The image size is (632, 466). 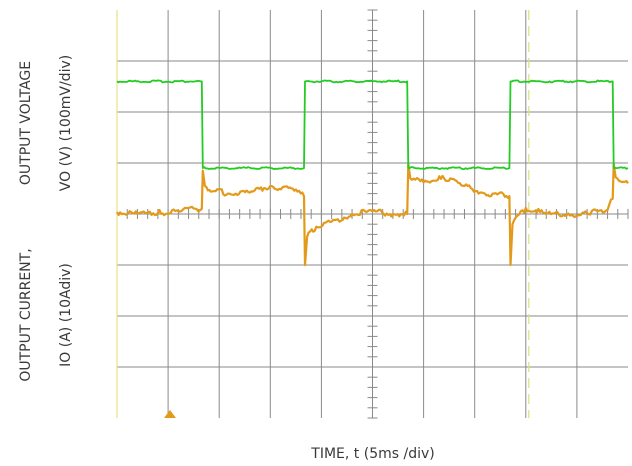 I want to click on y-axis-label-top: OUTPUT VOLTAGE, so click(x=26, y=123).